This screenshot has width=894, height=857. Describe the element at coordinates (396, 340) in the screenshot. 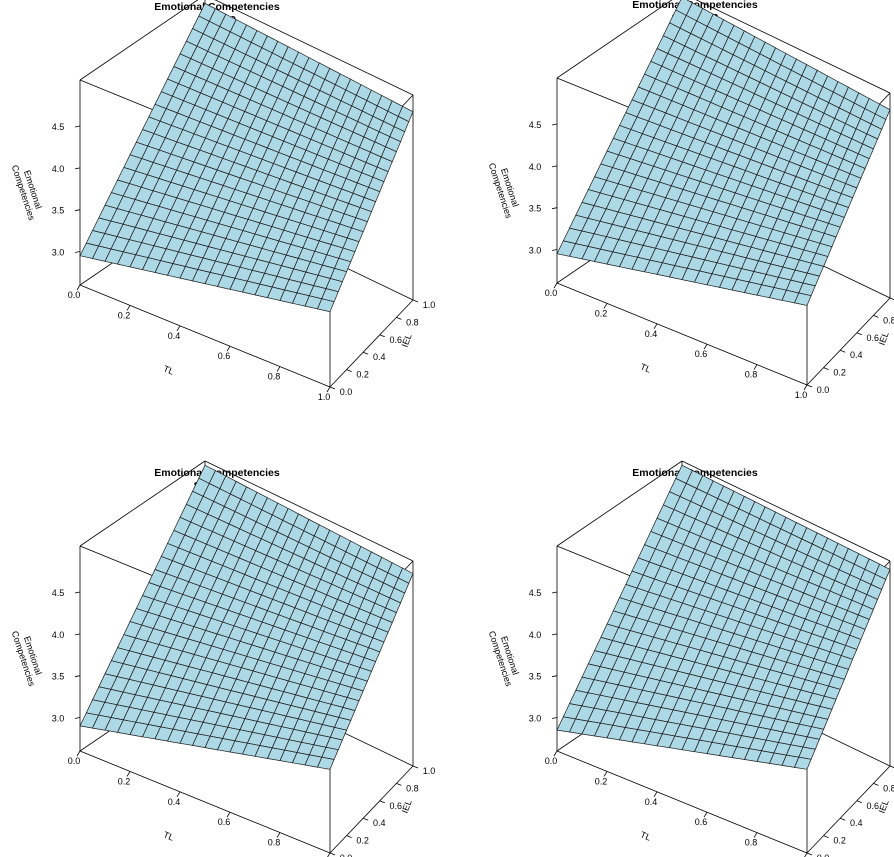

I see `iel-tick-label: 0.6` at that location.